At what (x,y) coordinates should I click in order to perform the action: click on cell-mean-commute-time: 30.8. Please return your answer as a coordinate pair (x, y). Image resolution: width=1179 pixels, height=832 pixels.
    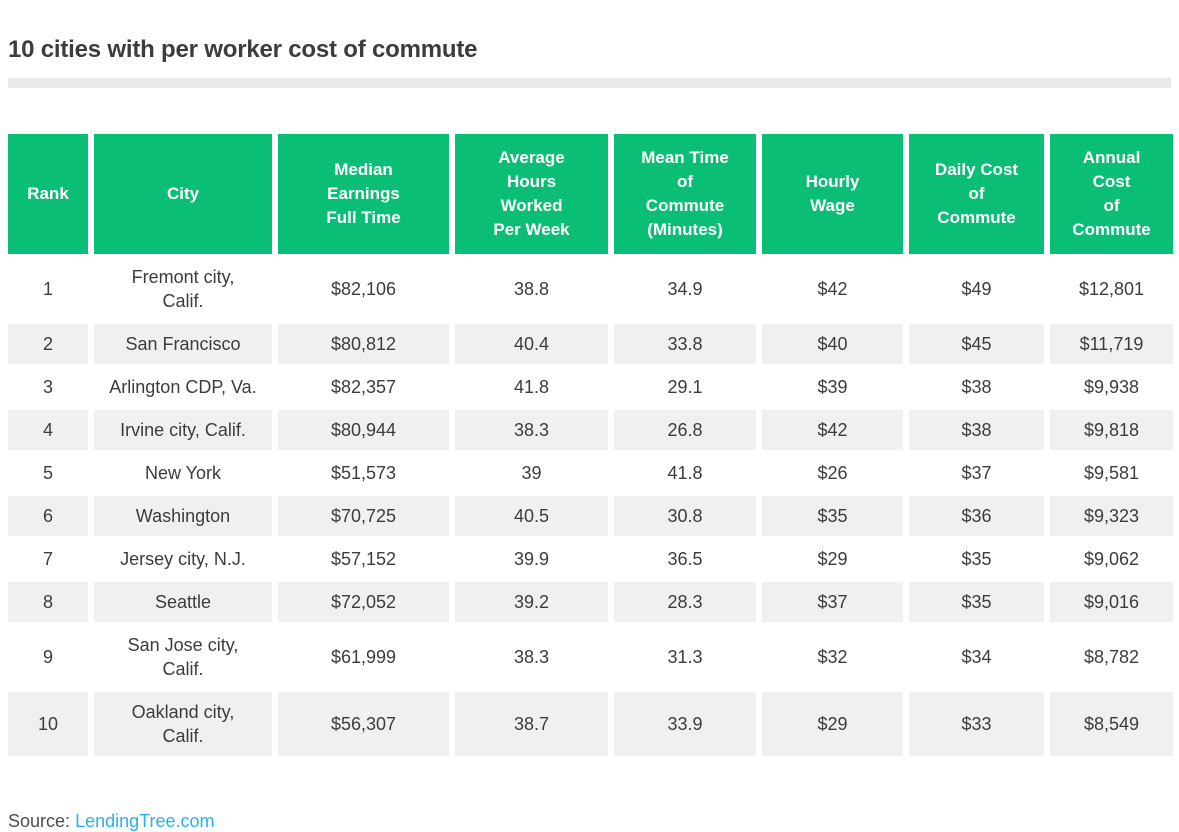
    Looking at the image, I should click on (685, 516).